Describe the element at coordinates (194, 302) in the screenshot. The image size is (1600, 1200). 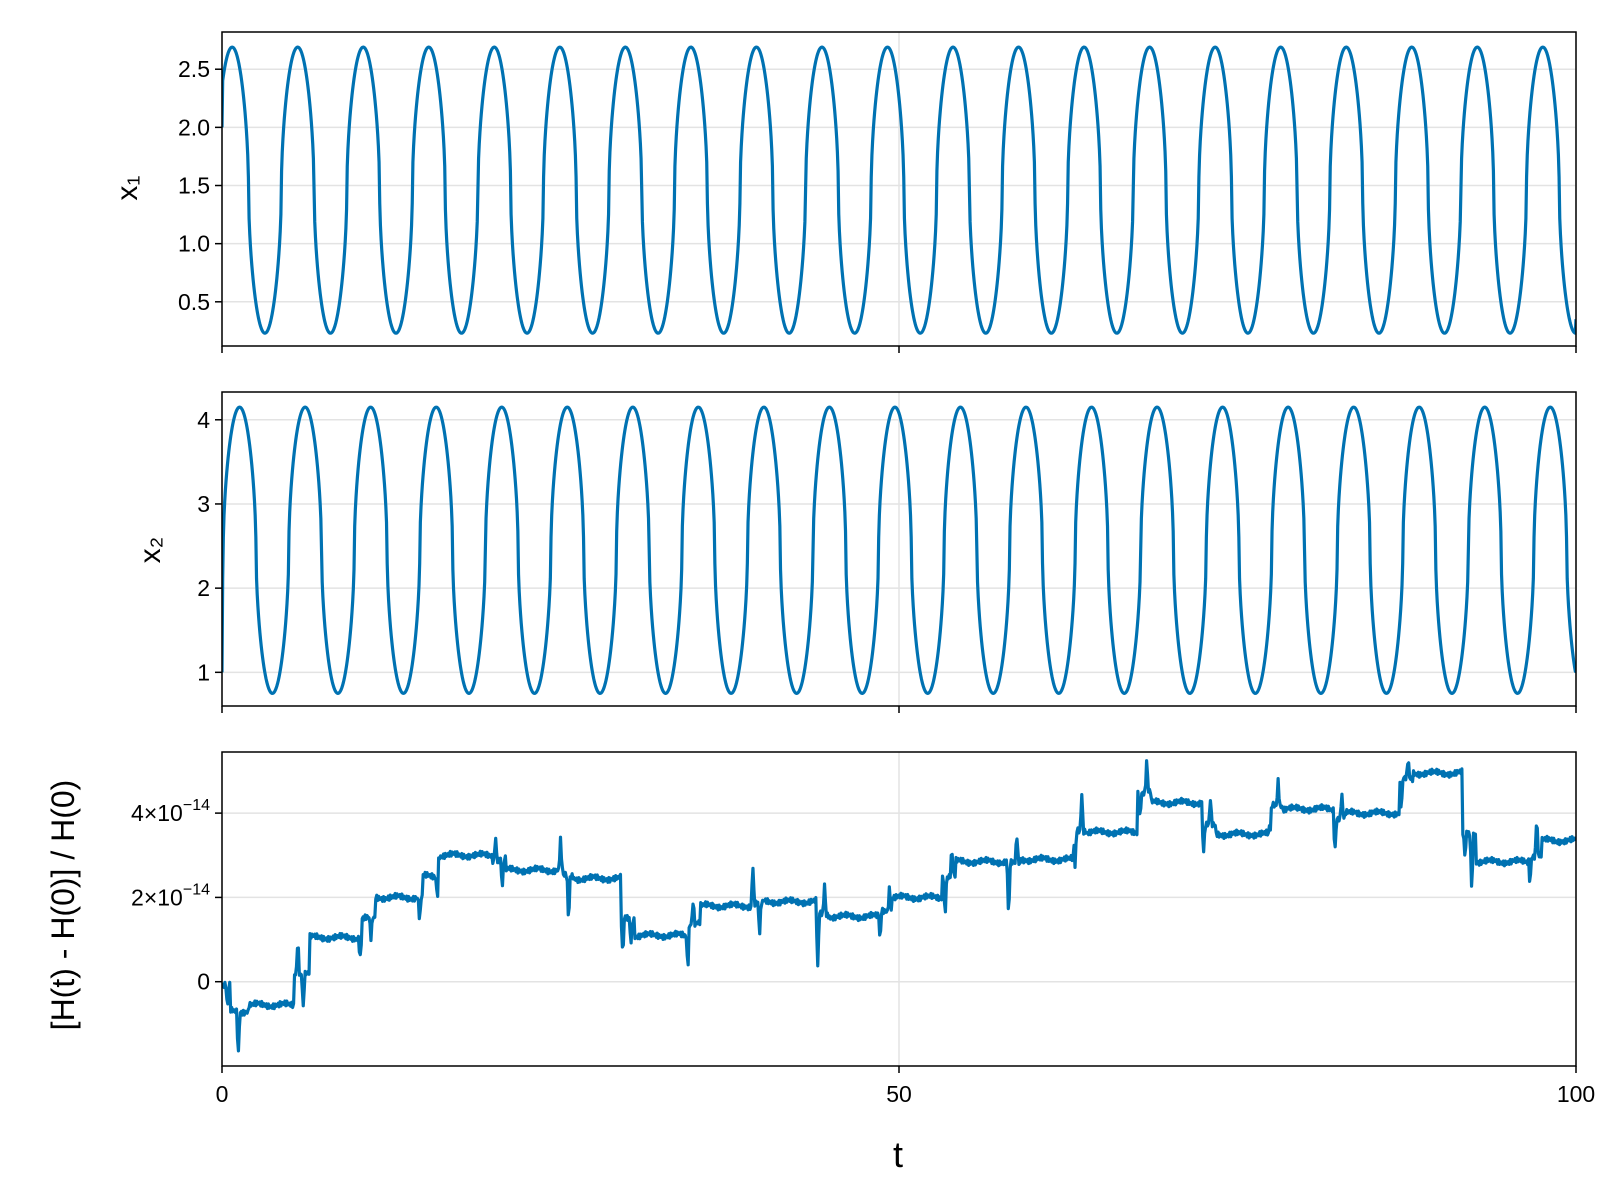
I see `x1-y-tick-label: 0.5` at that location.